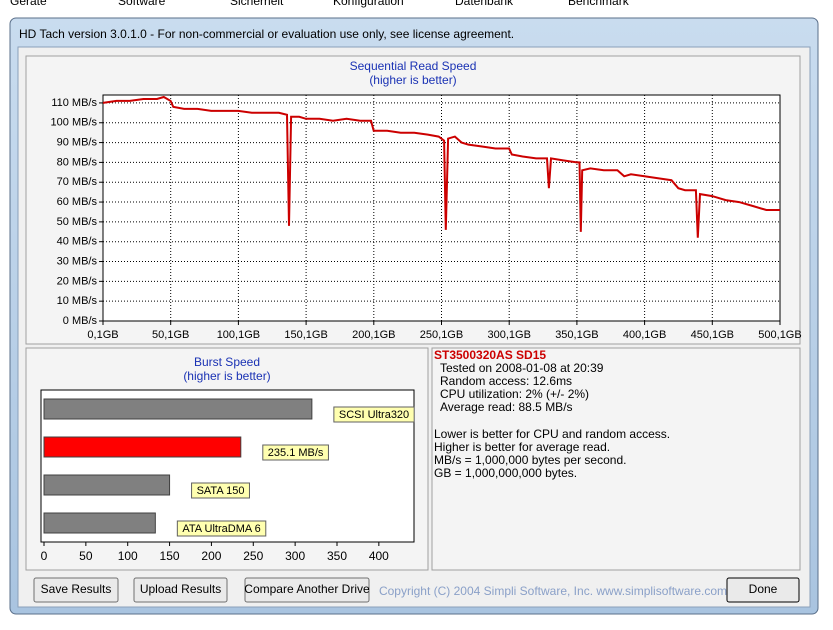 The width and height of the screenshot is (833, 630). What do you see at coordinates (77, 142) in the screenshot?
I see `y-tick-label: 90 MB/s` at bounding box center [77, 142].